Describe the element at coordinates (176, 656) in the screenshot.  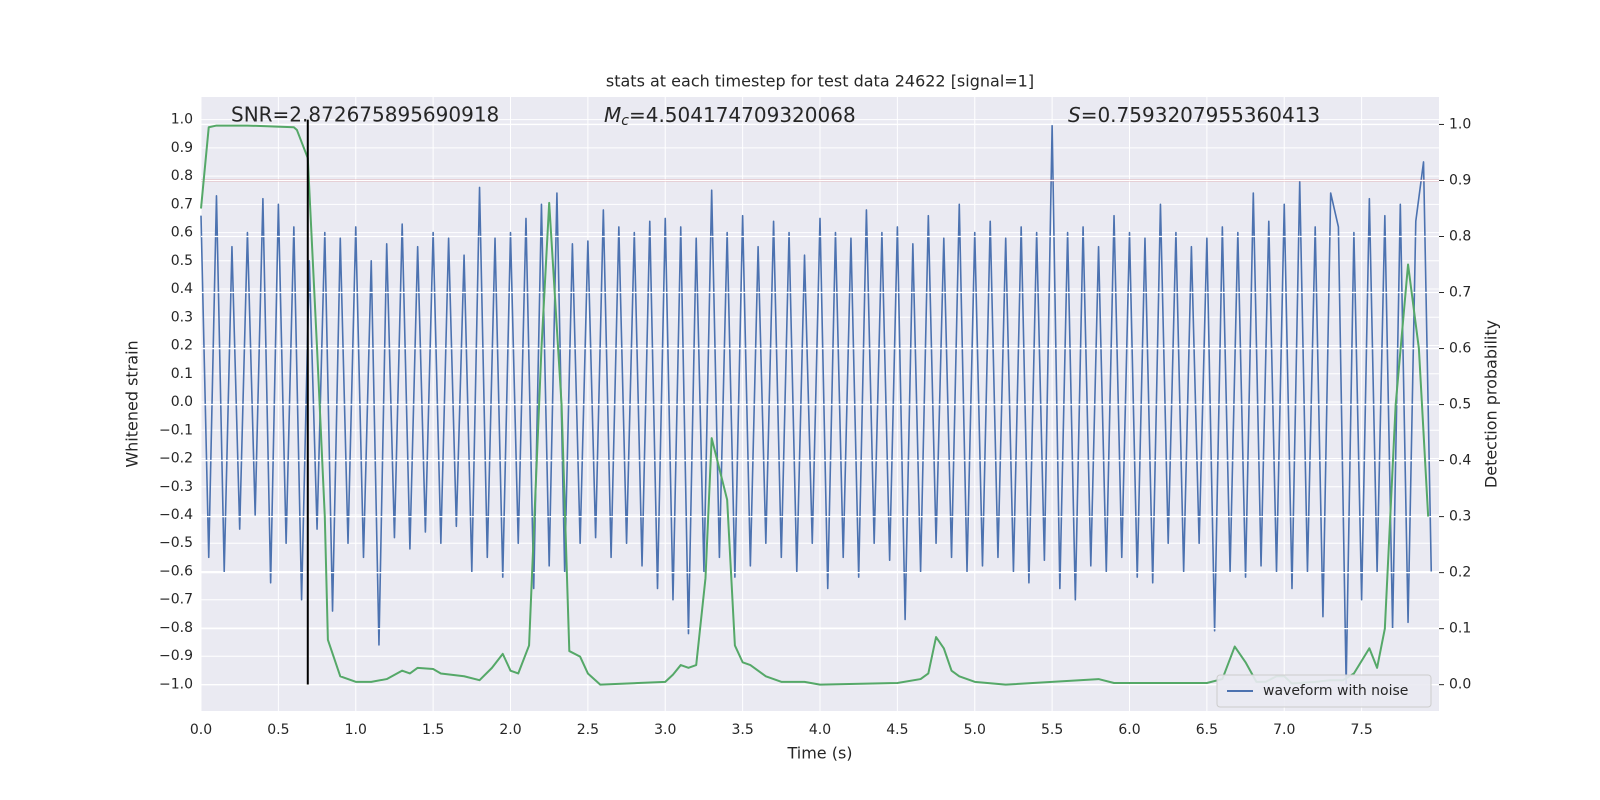
I see `y-tick-label: −0.9` at that location.